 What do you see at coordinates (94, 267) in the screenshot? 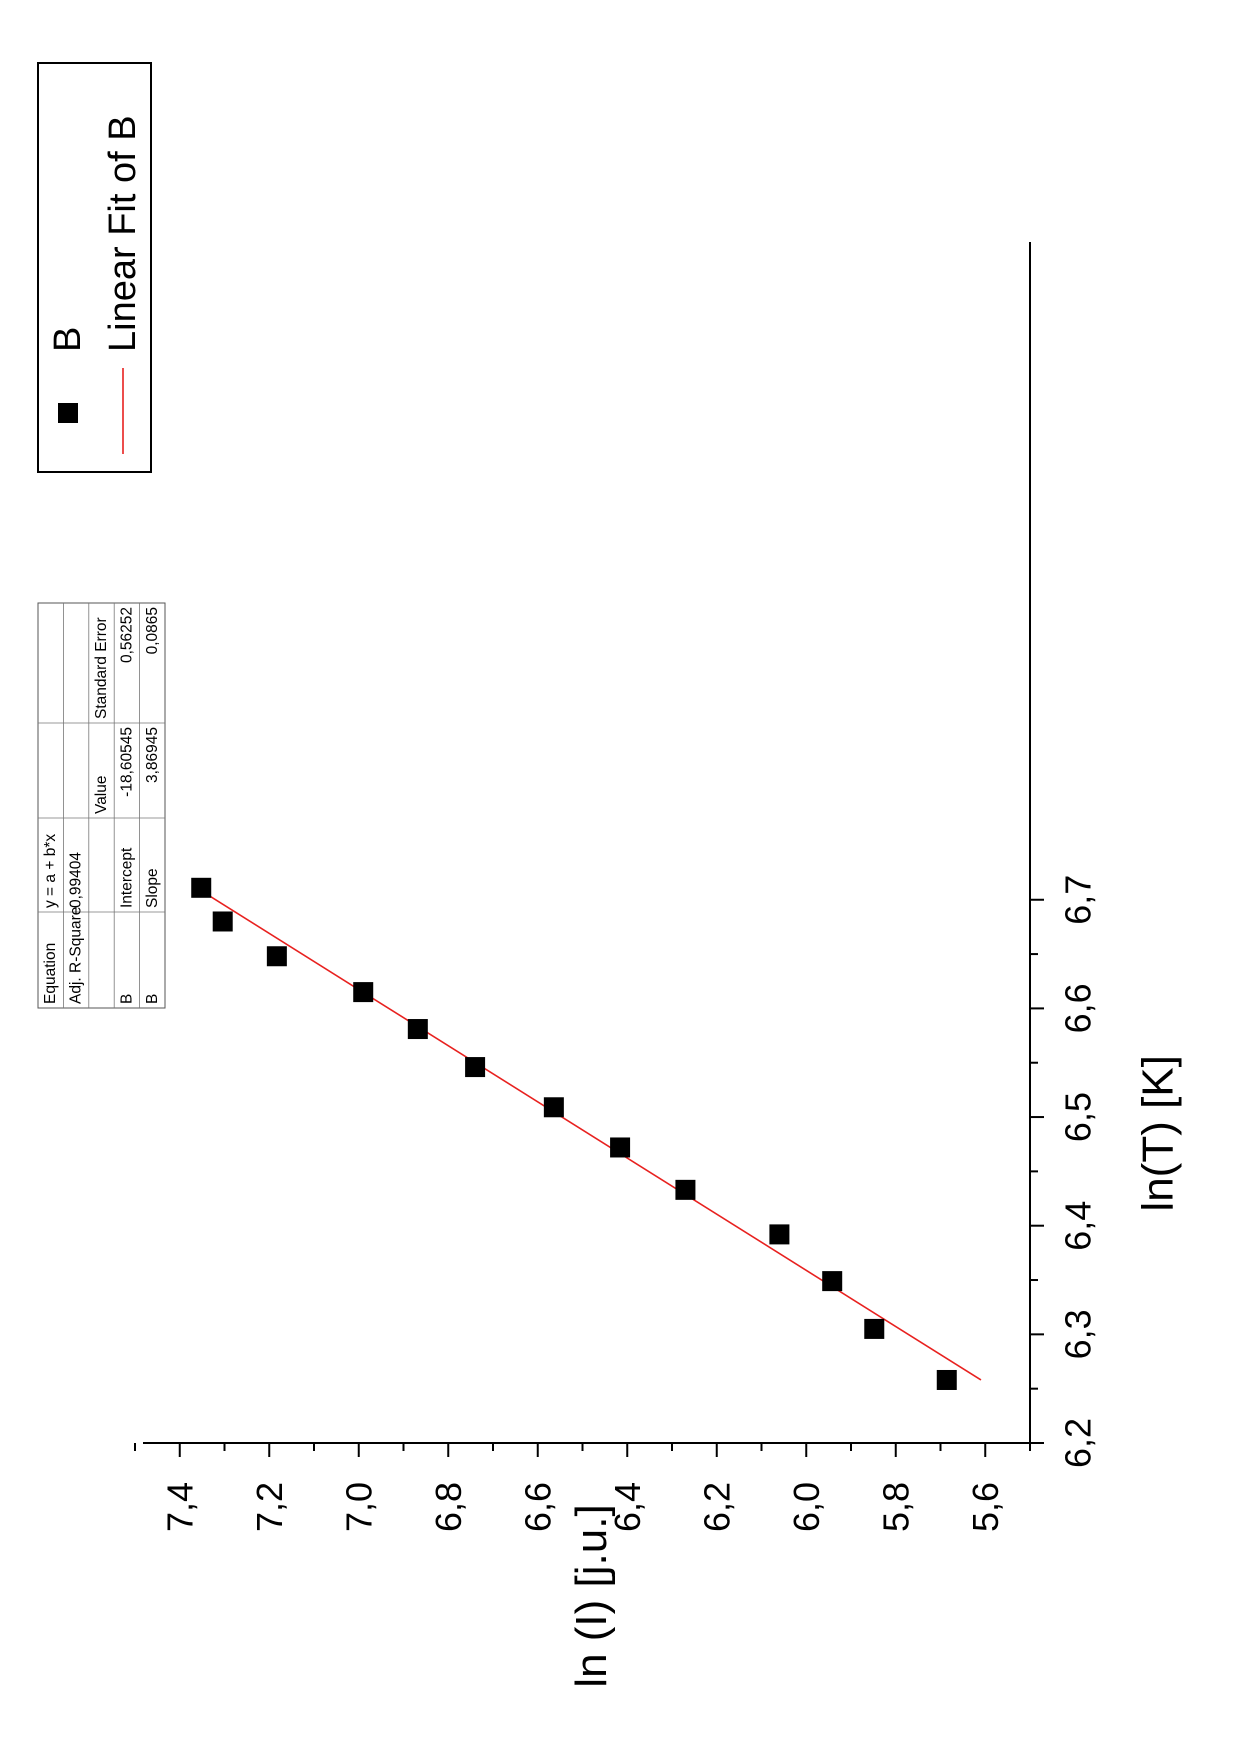
I see `legend: B Linear Fit of B` at bounding box center [94, 267].